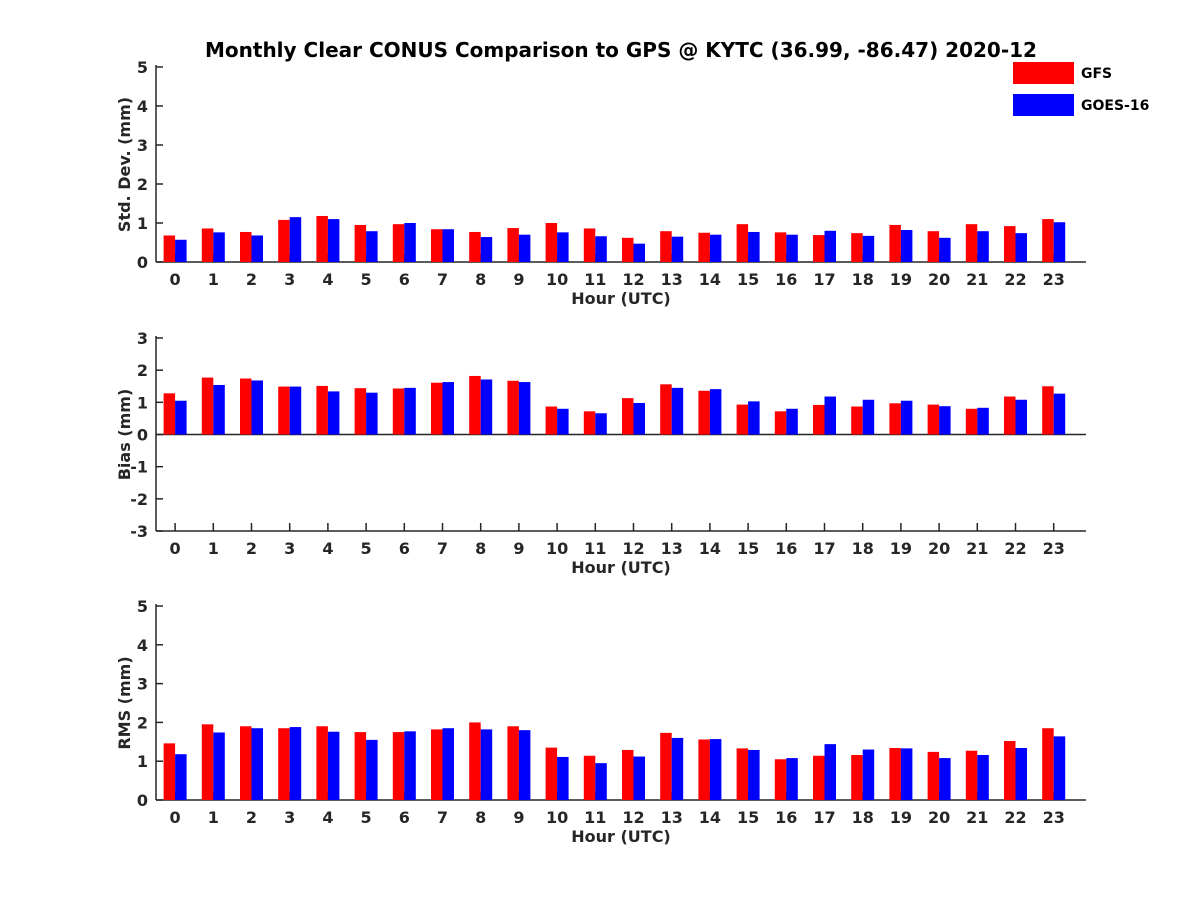 This screenshot has width=1200, height=904. What do you see at coordinates (786, 548) in the screenshot?
I see `x-tick-label: 16` at bounding box center [786, 548].